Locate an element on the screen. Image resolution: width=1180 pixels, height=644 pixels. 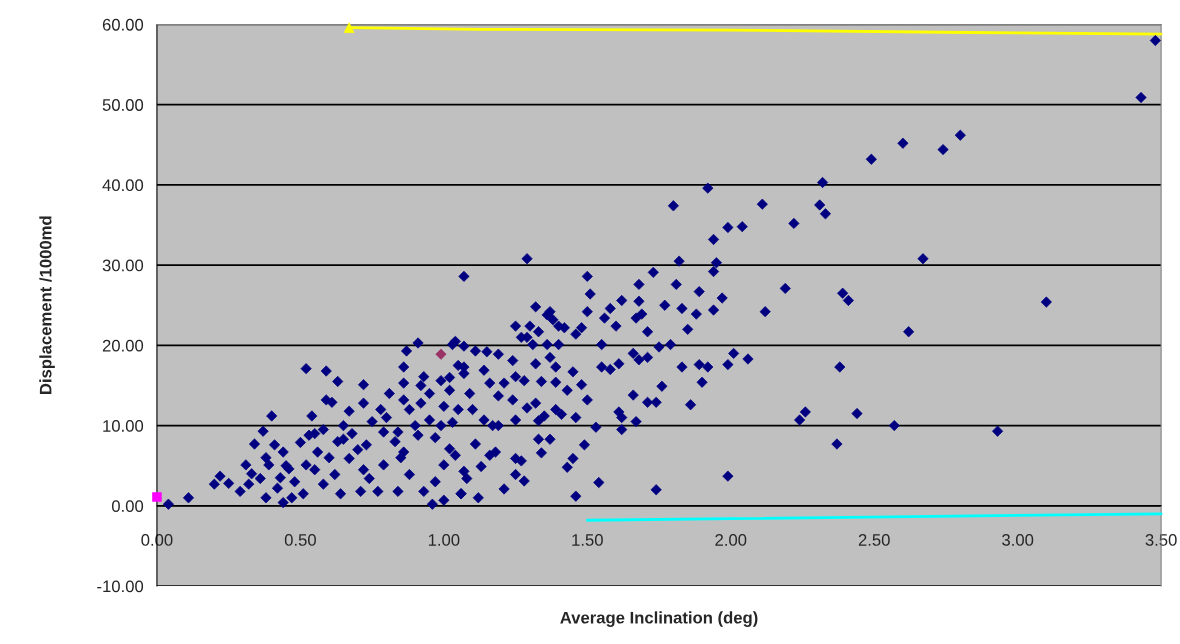
y-axis-title: Displacement /1000md is located at coordinates (47, 305).